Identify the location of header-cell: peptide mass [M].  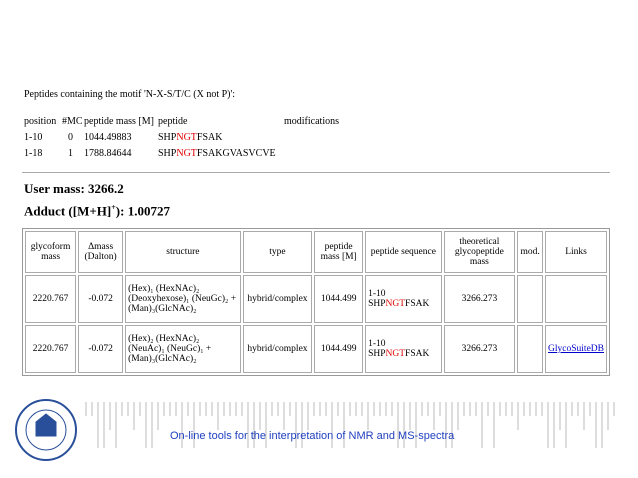
(339, 252).